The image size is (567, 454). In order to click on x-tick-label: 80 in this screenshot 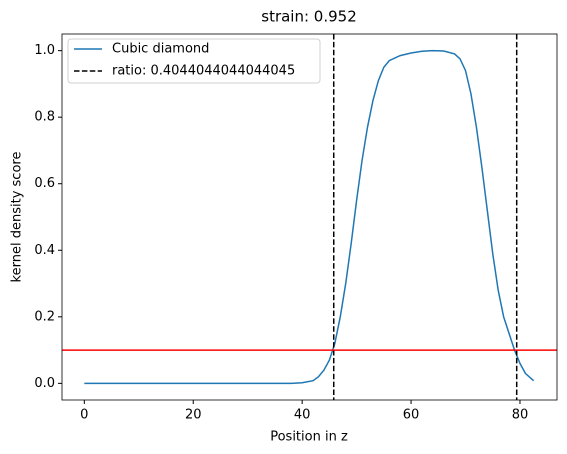, I will do `click(520, 415)`.